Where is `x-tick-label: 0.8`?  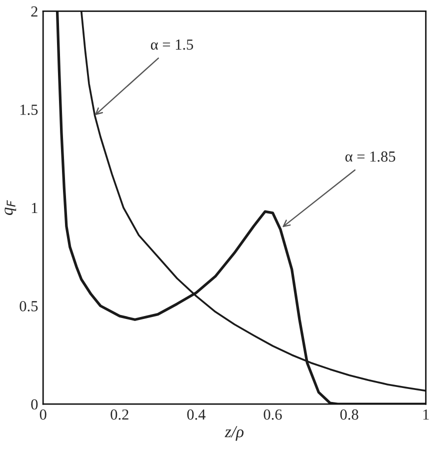
x-tick-label: 0.8 is located at coordinates (349, 414).